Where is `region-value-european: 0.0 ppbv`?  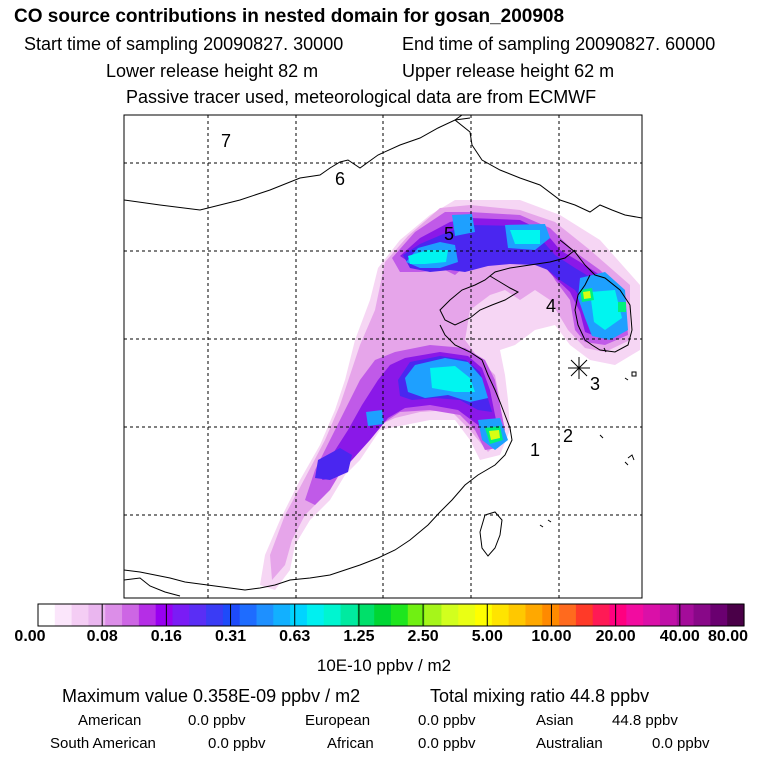
region-value-european: 0.0 ppbv is located at coordinates (447, 720).